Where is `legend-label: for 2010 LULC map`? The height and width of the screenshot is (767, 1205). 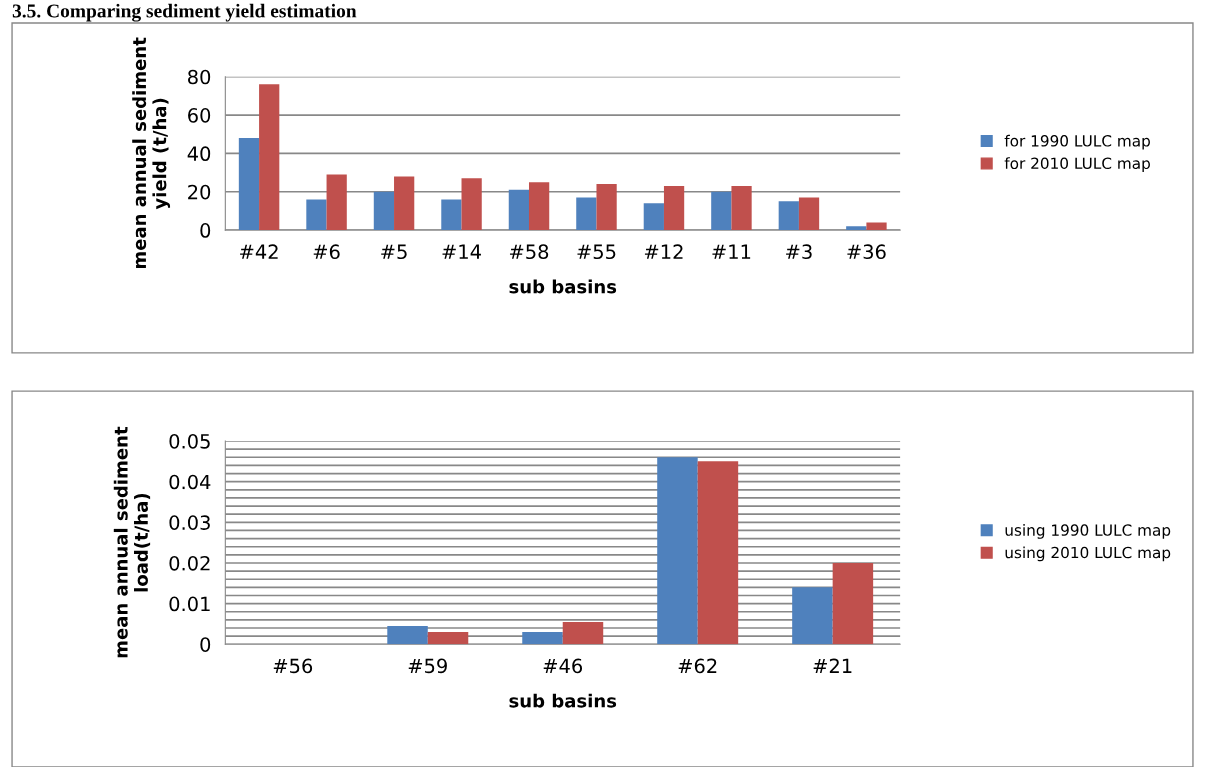
legend-label: for 2010 LULC map is located at coordinates (1077, 165).